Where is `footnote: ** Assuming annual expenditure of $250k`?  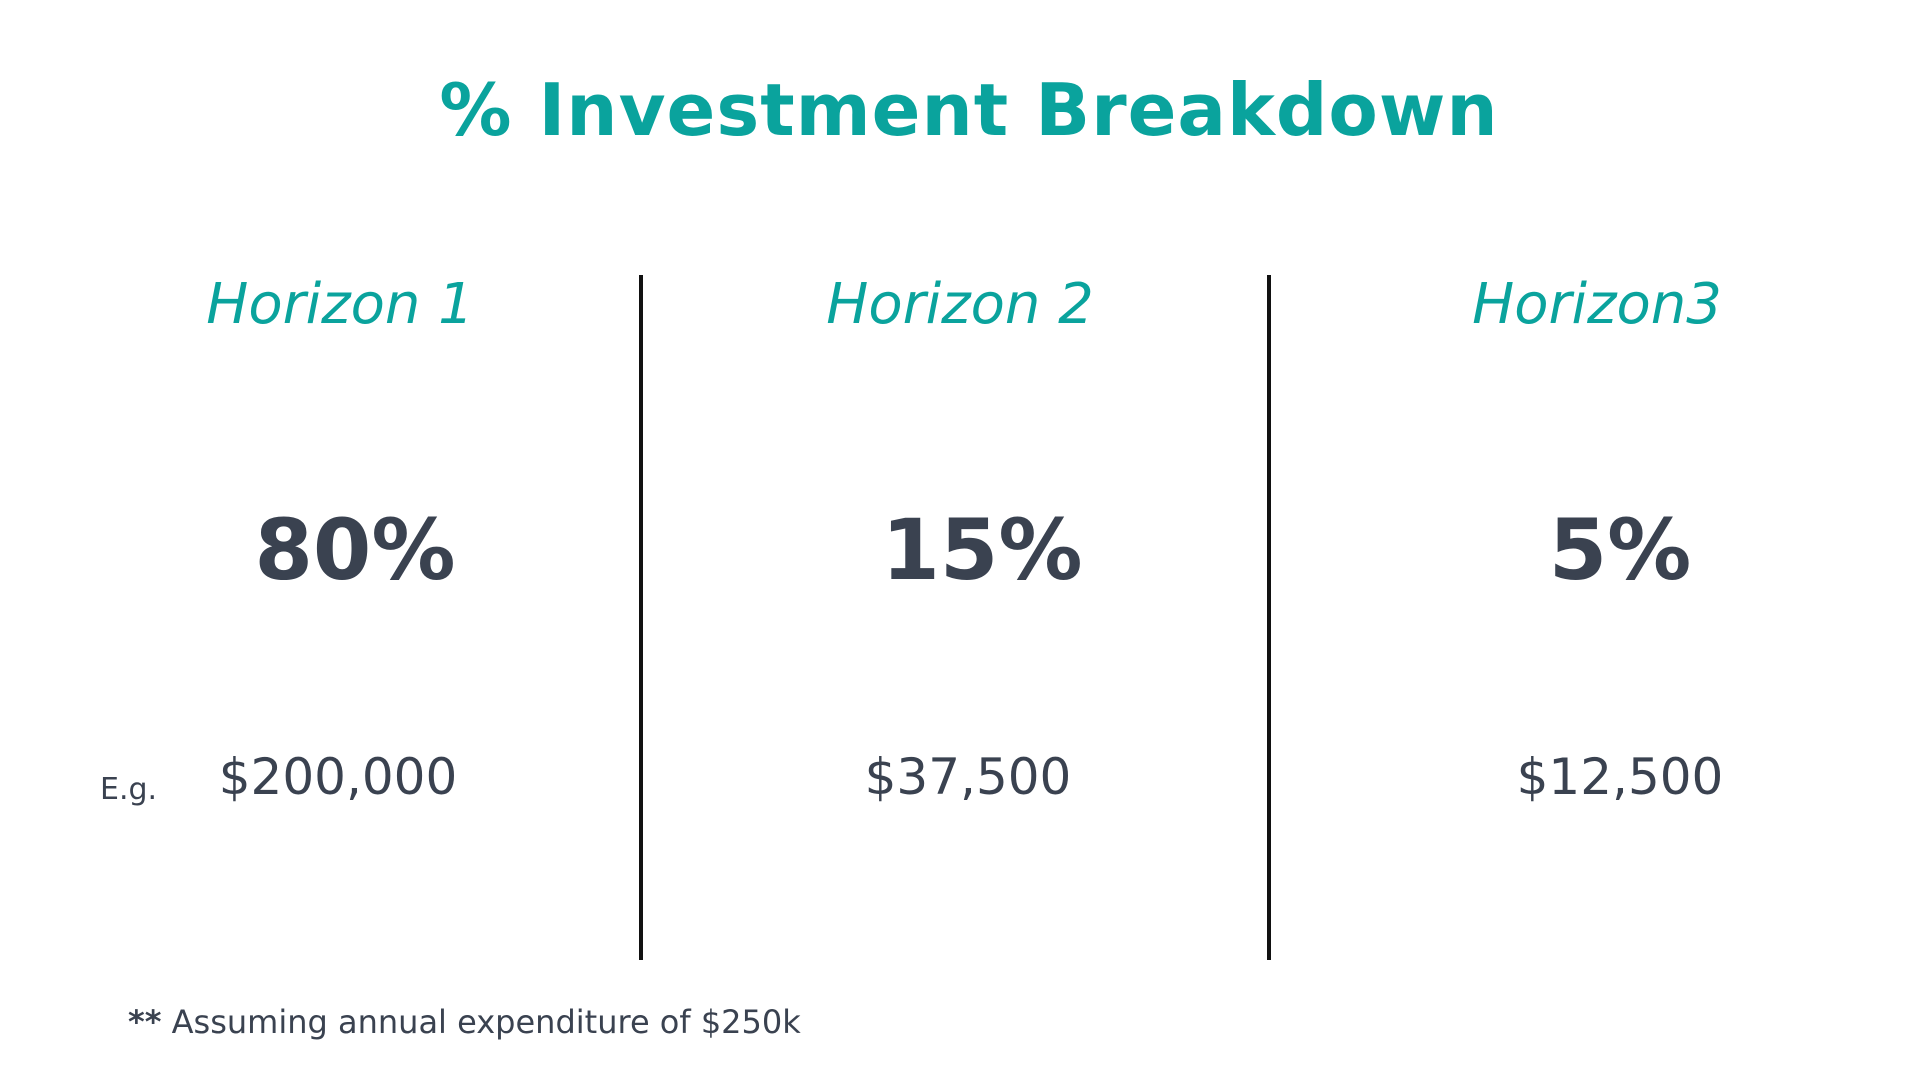
footnote: ** Assuming annual expenditure of $250k is located at coordinates (464, 1022).